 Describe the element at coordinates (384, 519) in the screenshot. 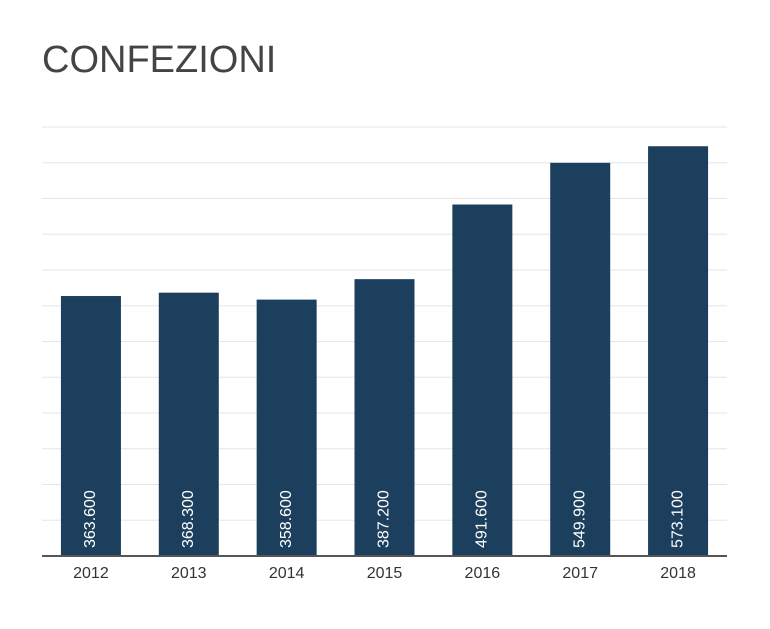

I see `value-label: 387.200` at that location.